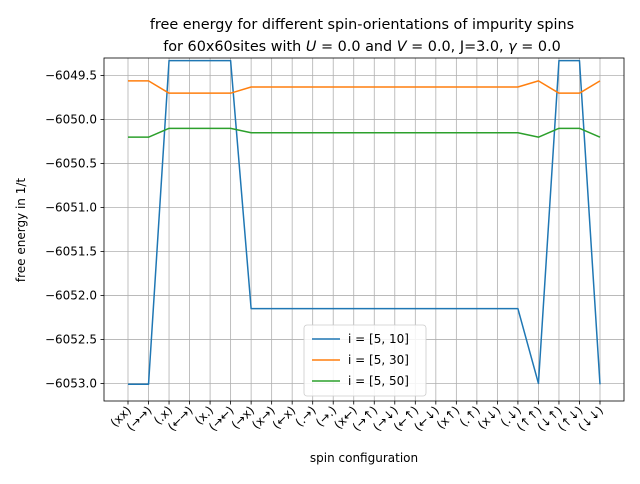 This screenshot has width=640, height=484. I want to click on y-tick-label: −6053.0, so click(71, 383).